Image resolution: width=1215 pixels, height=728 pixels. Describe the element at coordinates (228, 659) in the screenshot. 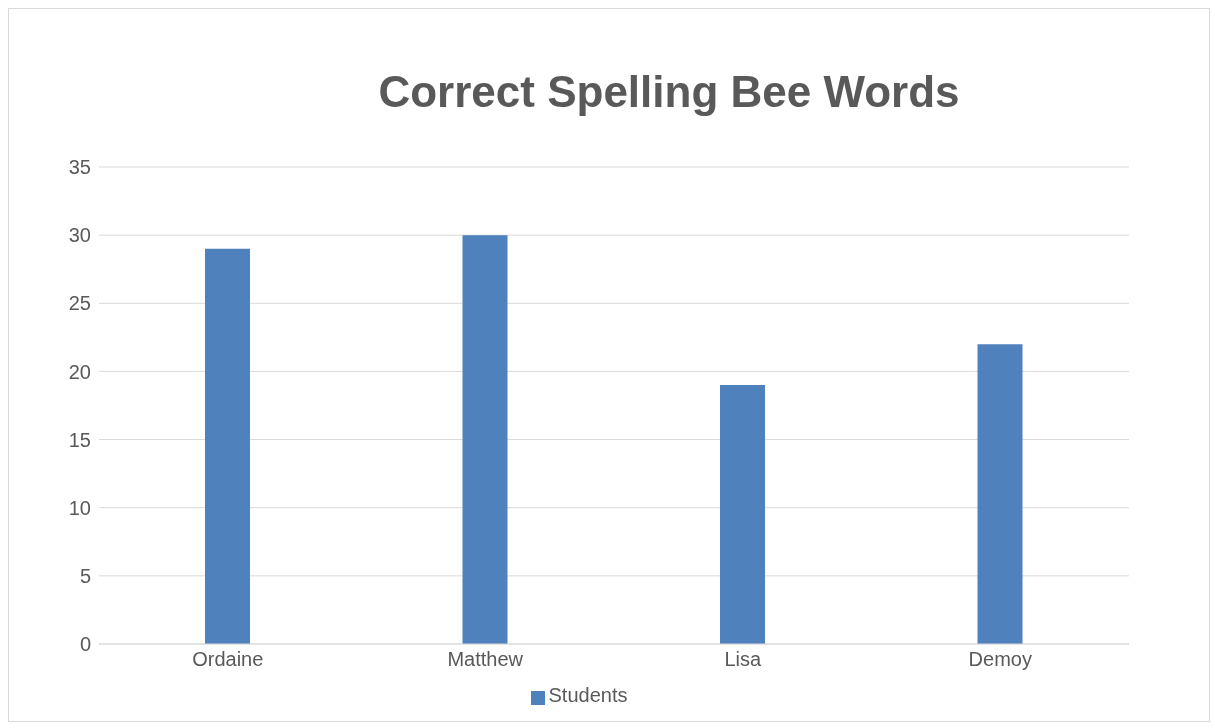

I see `x-tick-label: Ordaine` at that location.